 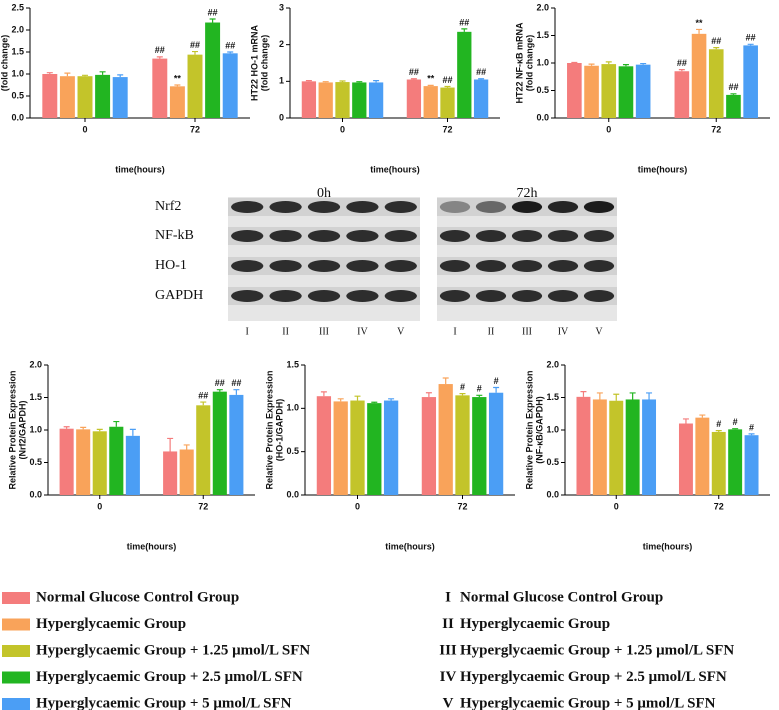 I want to click on legend-label: Hyperglycaemic Group, so click(x=111, y=624).